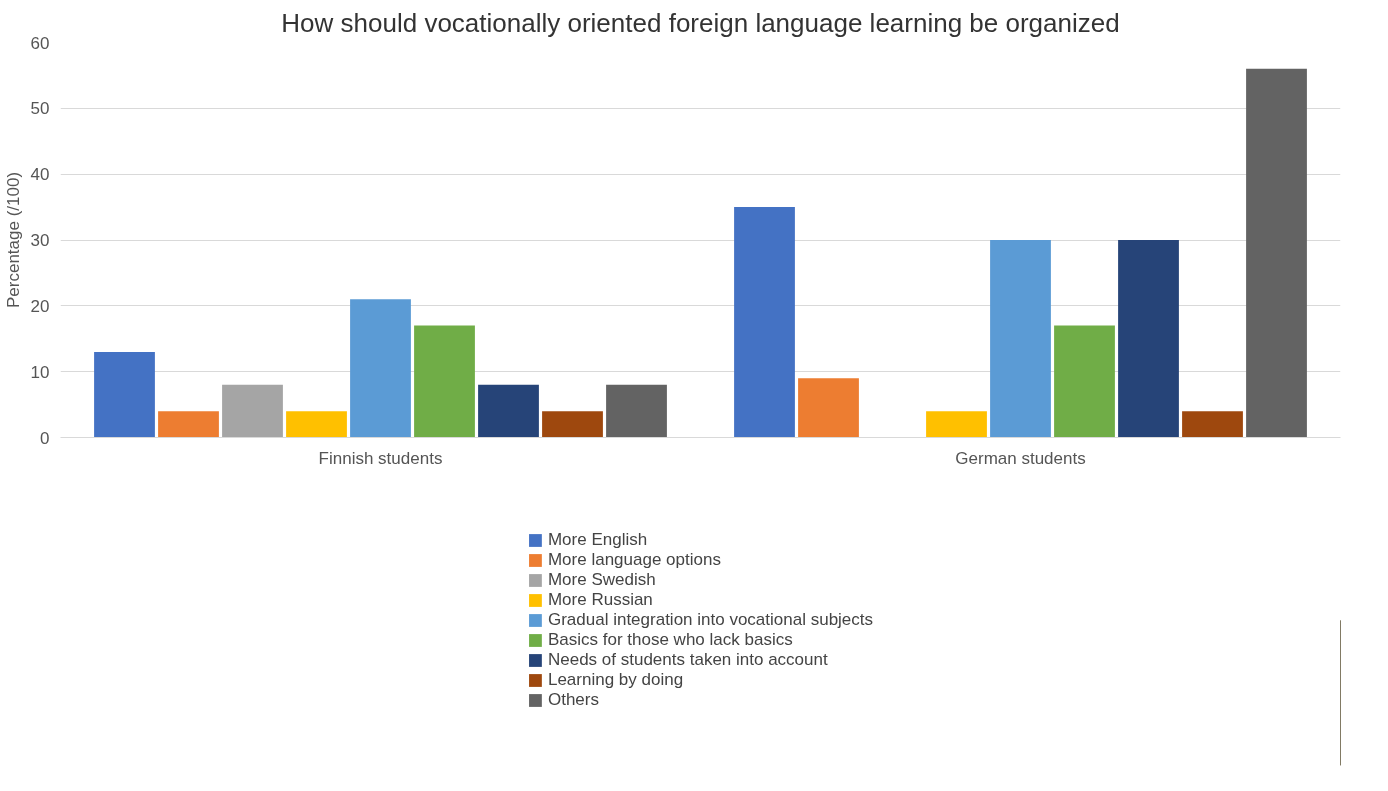 The width and height of the screenshot is (1388, 791). I want to click on legend-label: More Russian, so click(600, 600).